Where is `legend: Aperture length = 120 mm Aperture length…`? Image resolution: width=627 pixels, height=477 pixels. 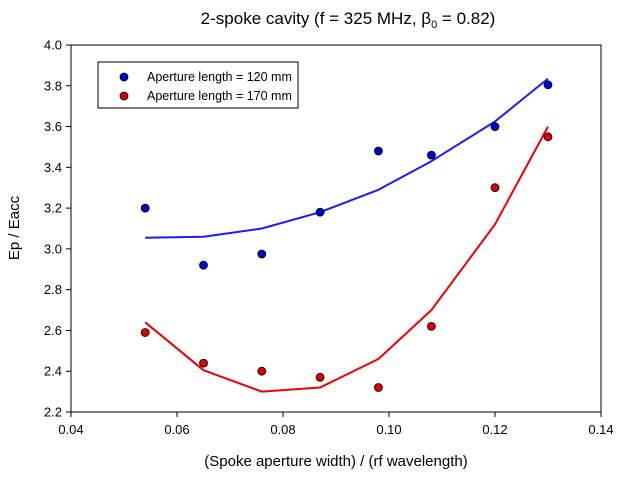
legend: Aperture length = 120 mm Aperture length… is located at coordinates (198, 85).